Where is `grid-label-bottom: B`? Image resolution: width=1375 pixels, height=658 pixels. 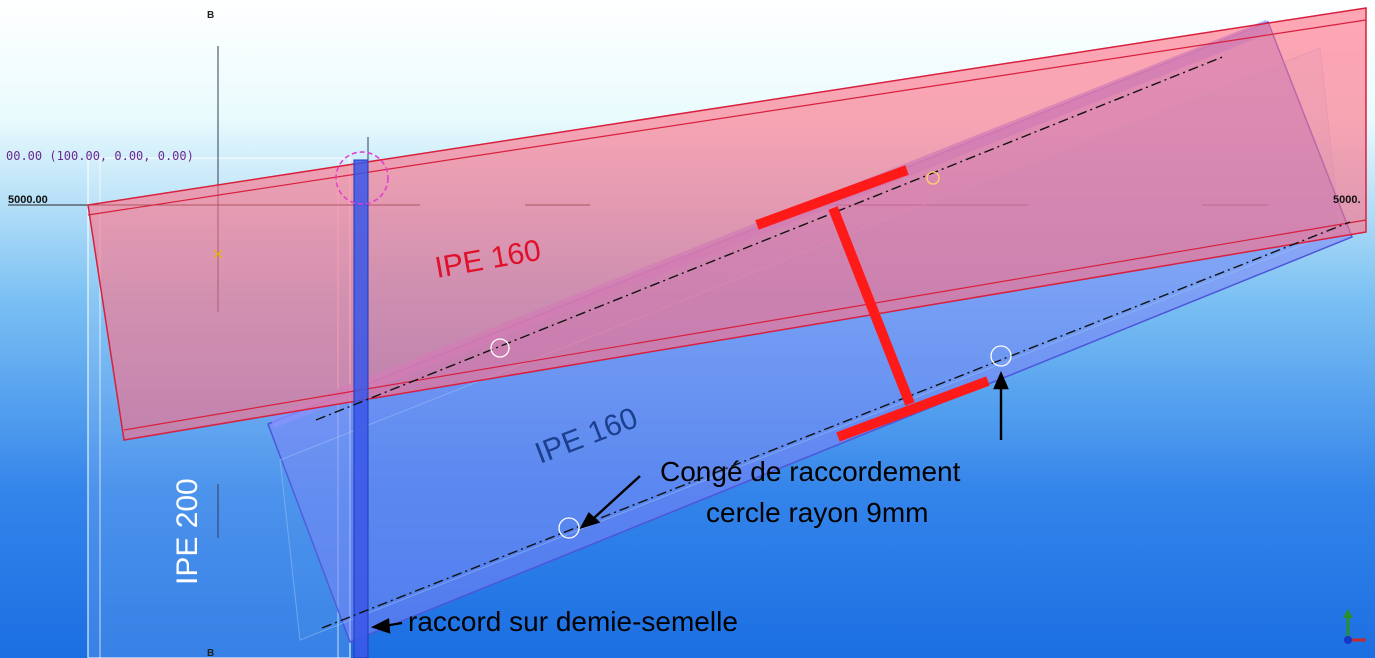
grid-label-bottom: B is located at coordinates (210, 653).